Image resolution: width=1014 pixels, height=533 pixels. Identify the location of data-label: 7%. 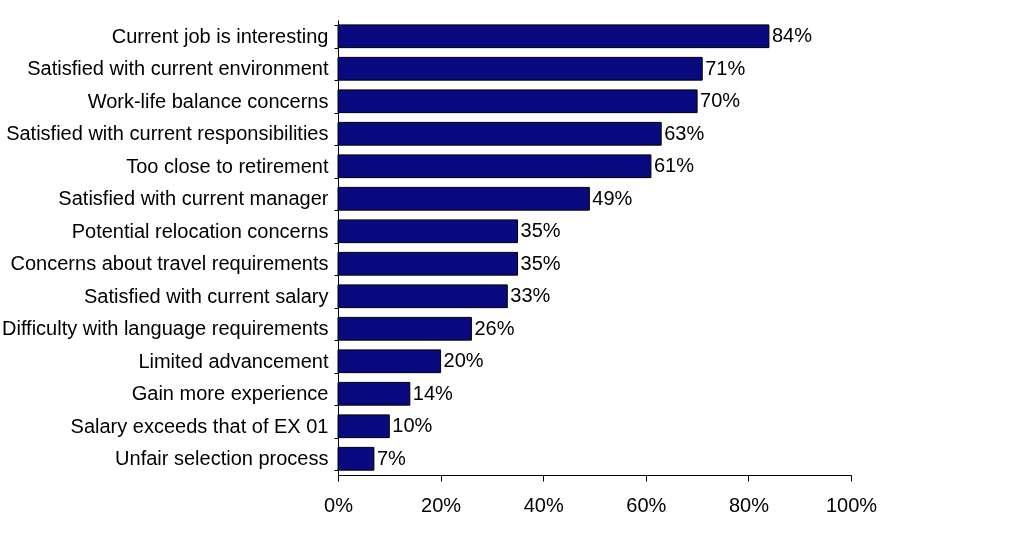
(391, 457).